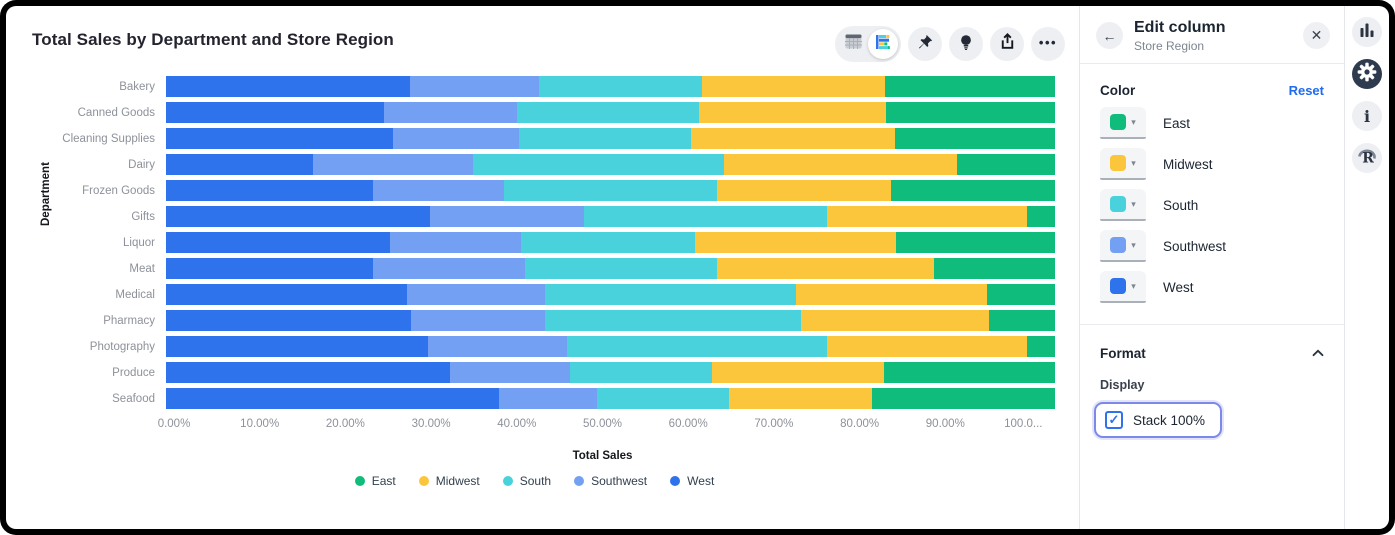 The width and height of the screenshot is (1395, 535). Describe the element at coordinates (449, 481) in the screenshot. I see `legend-item: Midwest` at that location.